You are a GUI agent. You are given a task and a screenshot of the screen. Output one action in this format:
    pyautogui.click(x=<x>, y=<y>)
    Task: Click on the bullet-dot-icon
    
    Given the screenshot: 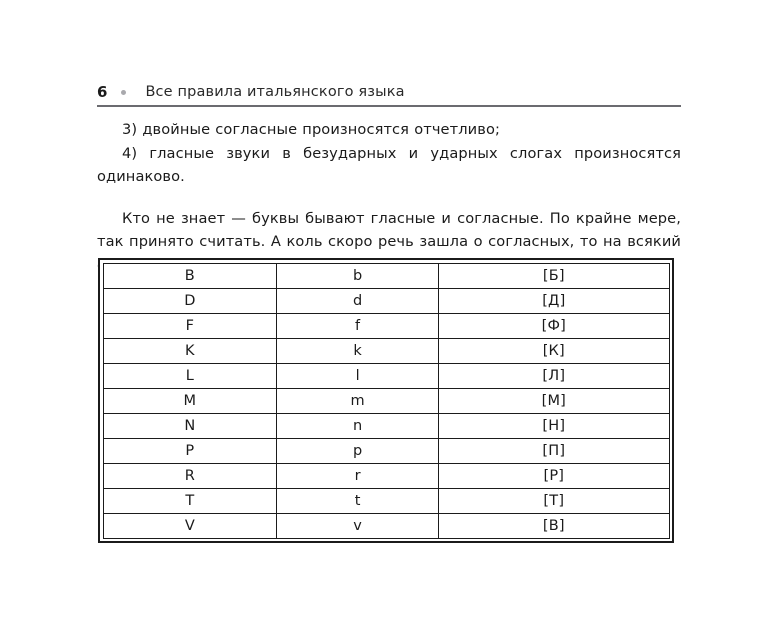 What is the action you would take?
    pyautogui.click(x=124, y=92)
    